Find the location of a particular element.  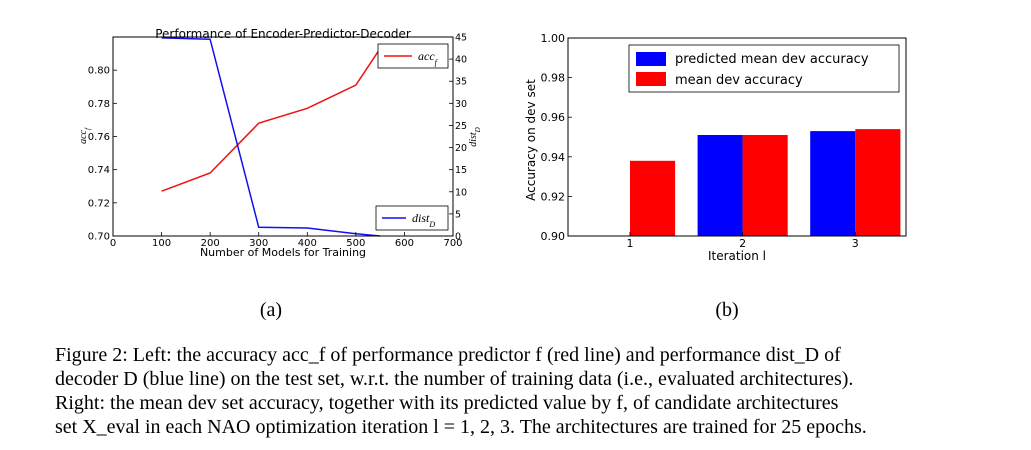

legend-predicted-swatch is located at coordinates (651, 59).